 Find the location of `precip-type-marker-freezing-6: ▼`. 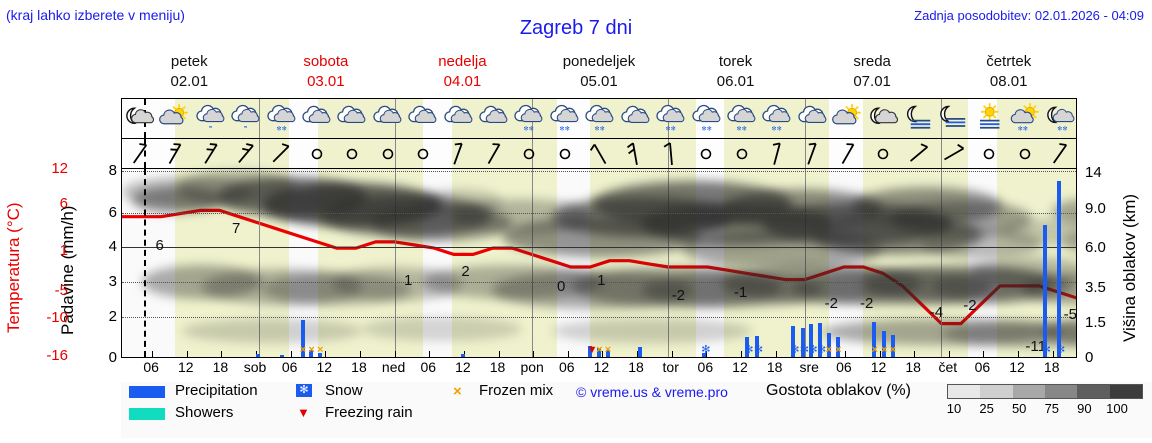

precip-type-marker-freezing-6: ▼ is located at coordinates (592, 350).